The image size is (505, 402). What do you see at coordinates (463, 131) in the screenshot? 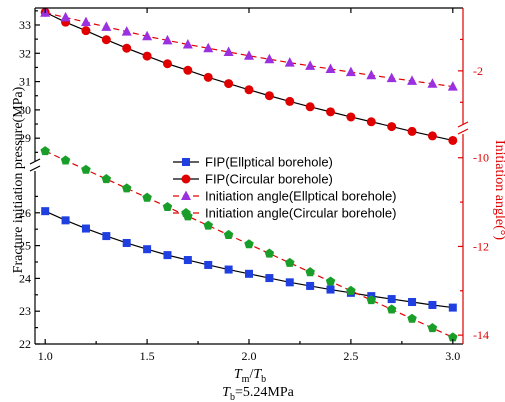
I see `right-axis-break-mark` at bounding box center [463, 131].